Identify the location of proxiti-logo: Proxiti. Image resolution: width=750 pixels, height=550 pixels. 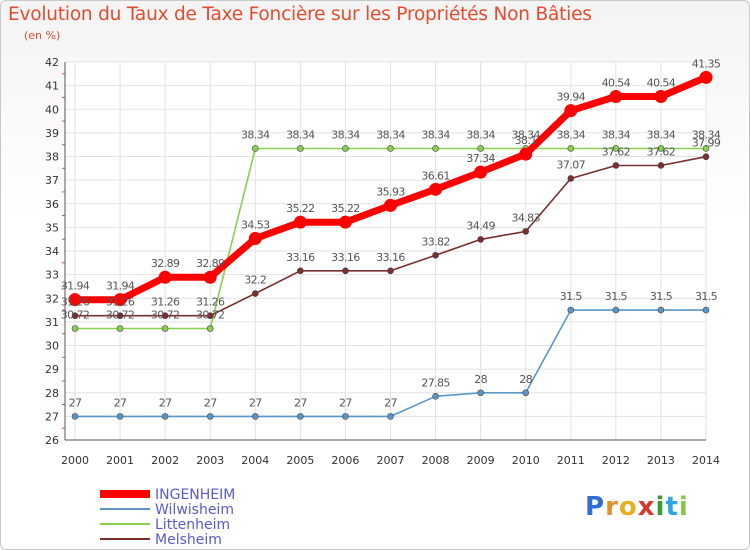
(637, 507).